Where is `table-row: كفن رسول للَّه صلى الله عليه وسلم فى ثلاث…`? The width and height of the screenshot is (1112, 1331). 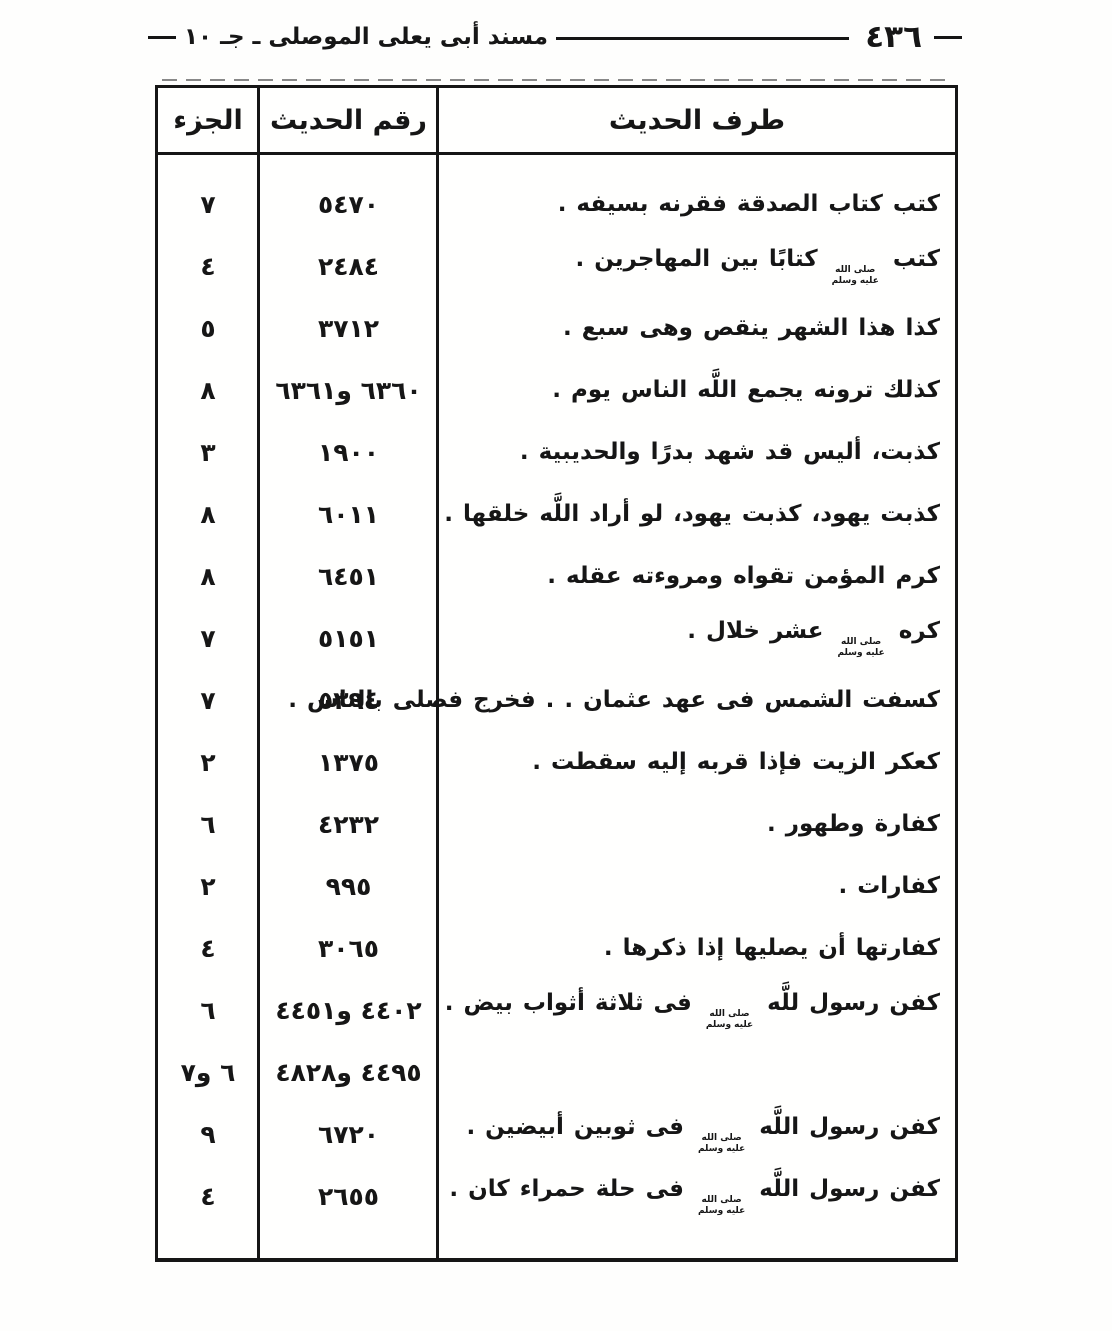
table-row: كفن رسول للَّه صلى الله عليه وسلم فى ثلاث… is located at coordinates (556, 1010).